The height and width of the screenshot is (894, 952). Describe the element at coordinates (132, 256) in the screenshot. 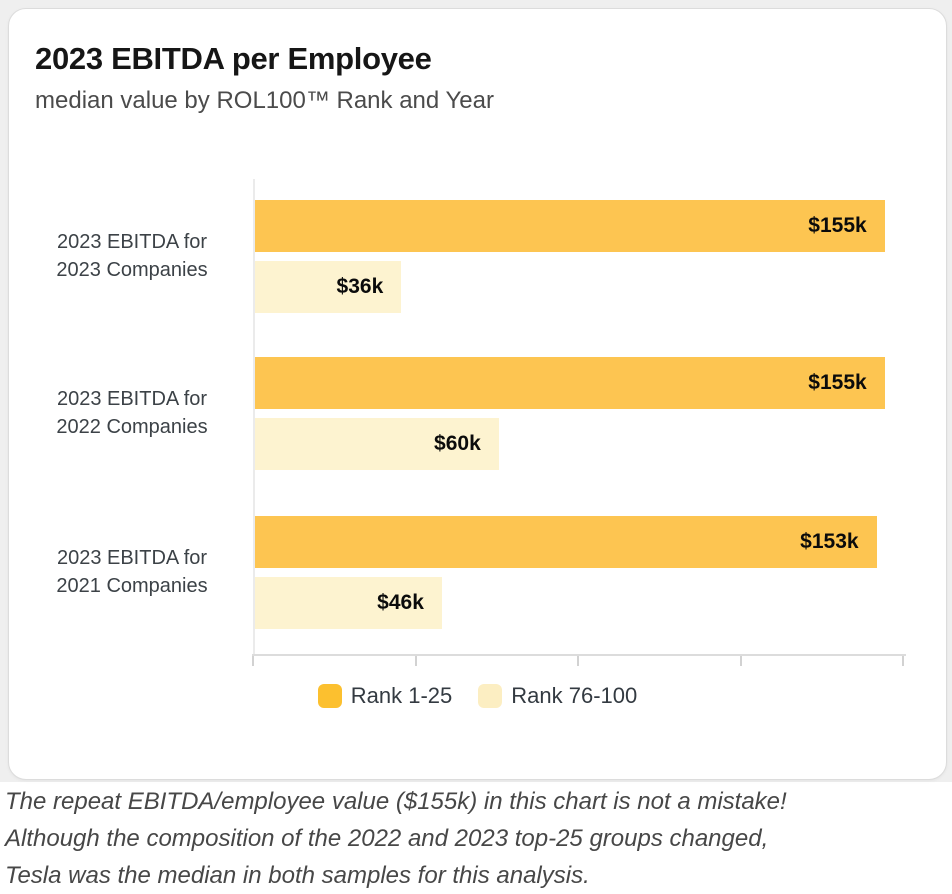

I see `category-label: 2023 EBITDA for 2023 Companies` at that location.